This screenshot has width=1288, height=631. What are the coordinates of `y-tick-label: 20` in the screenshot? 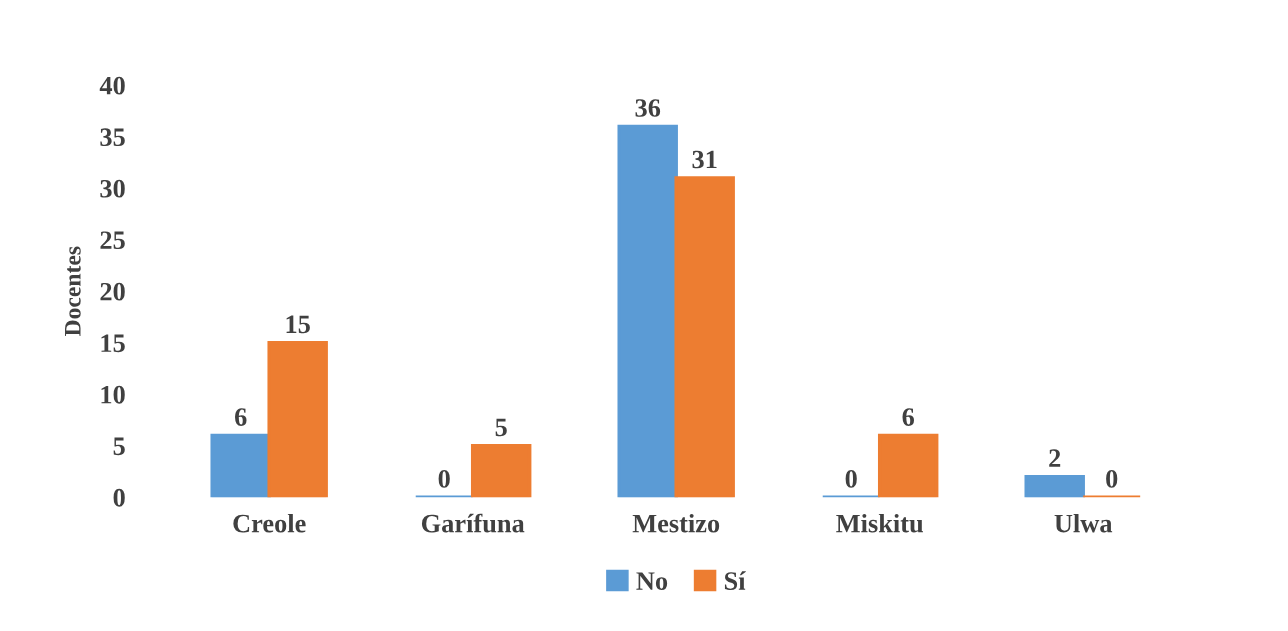 It's located at (112, 291).